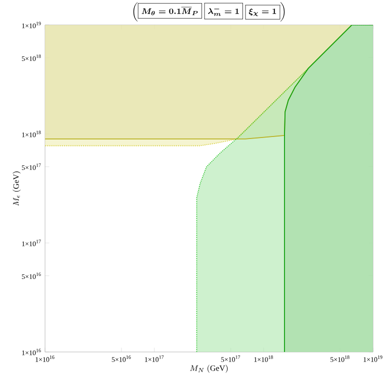  What do you see at coordinates (209, 12) in the screenshot?
I see `chart-title: $\left(\boxed{\boldsymbol{M_{\theta} = 0.1\overline{M}_{P}}}\;\boxed{\boldsymbol{\lambda_{m}^{-} = 1}}\;\boxed{\boldsymbol{\xi_{\chi} = 1}}\right)$` at bounding box center [209, 12].